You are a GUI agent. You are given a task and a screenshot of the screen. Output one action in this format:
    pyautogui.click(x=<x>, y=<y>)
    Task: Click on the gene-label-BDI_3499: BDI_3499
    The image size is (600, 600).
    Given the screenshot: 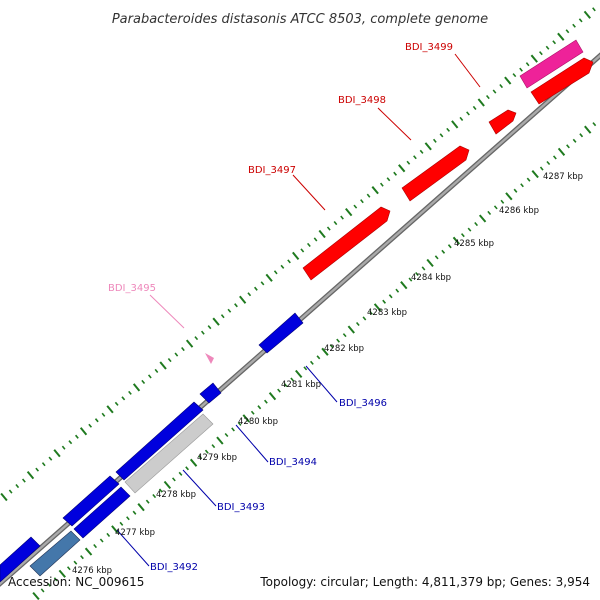 What is the action you would take?
    pyautogui.click(x=429, y=47)
    